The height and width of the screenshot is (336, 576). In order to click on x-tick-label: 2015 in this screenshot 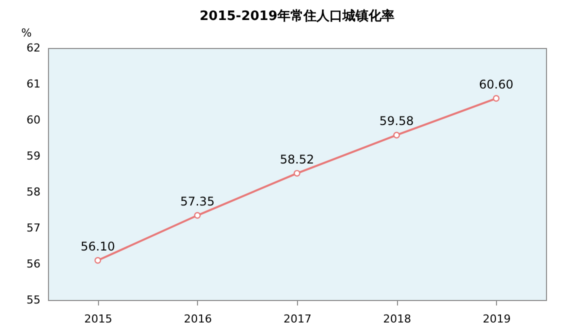, I will do `click(98, 319)`.